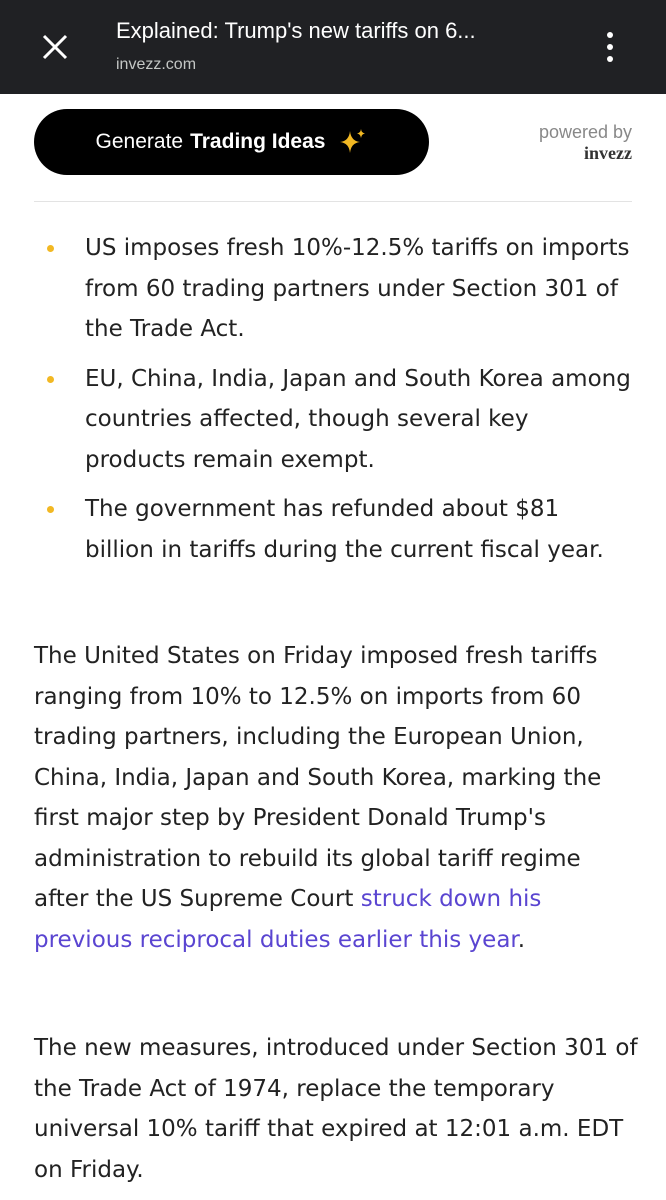  What do you see at coordinates (156, 64) in the screenshot?
I see `page-url: invezz.com` at bounding box center [156, 64].